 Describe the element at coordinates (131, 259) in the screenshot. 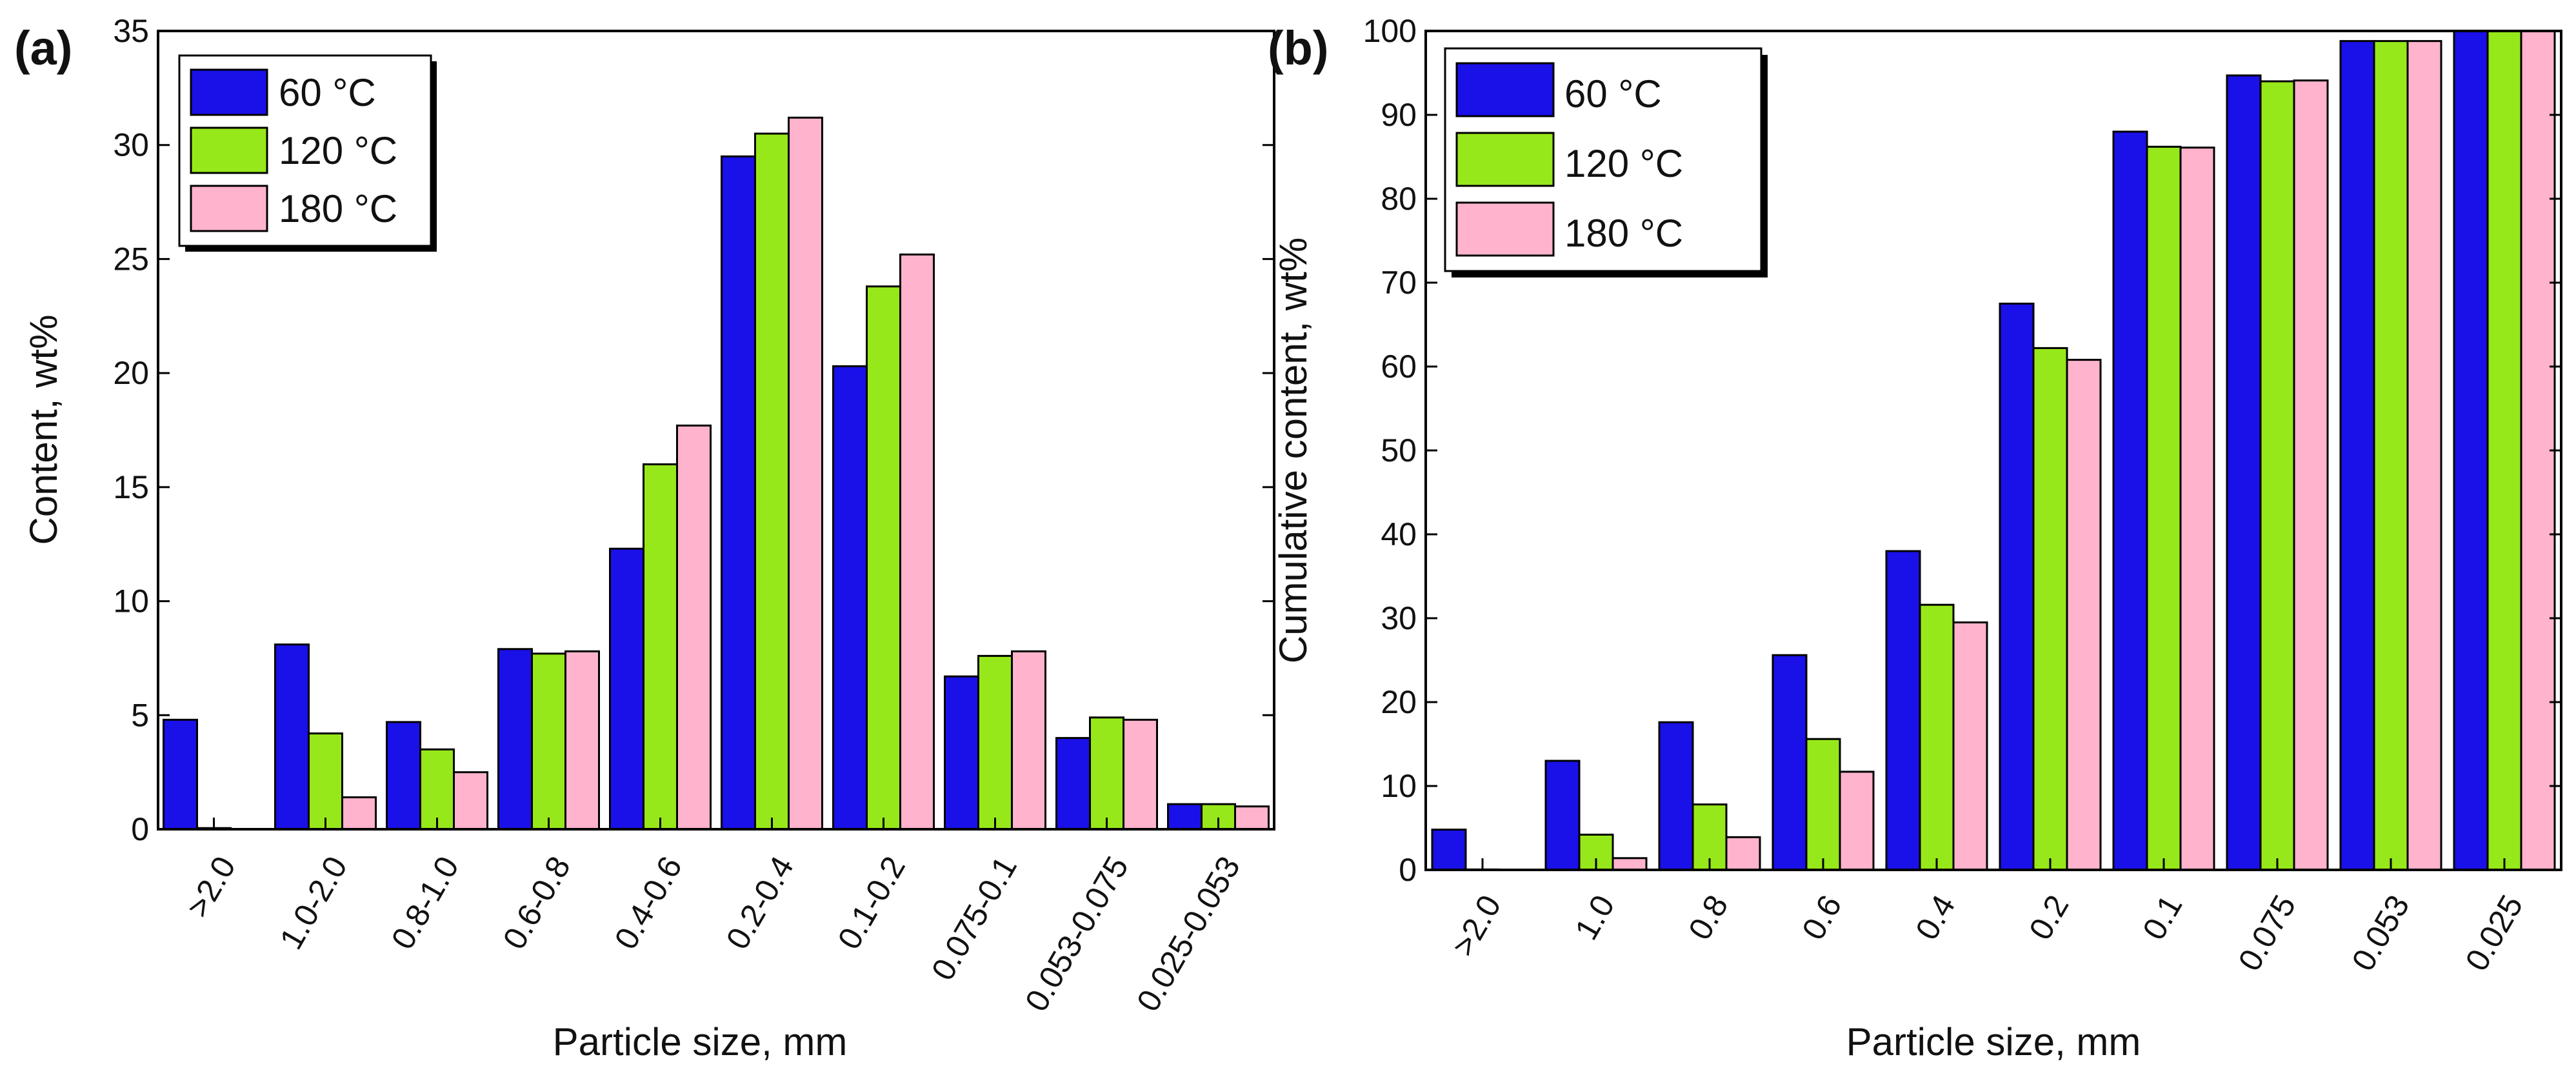

I see `y-tick-label: 25` at that location.